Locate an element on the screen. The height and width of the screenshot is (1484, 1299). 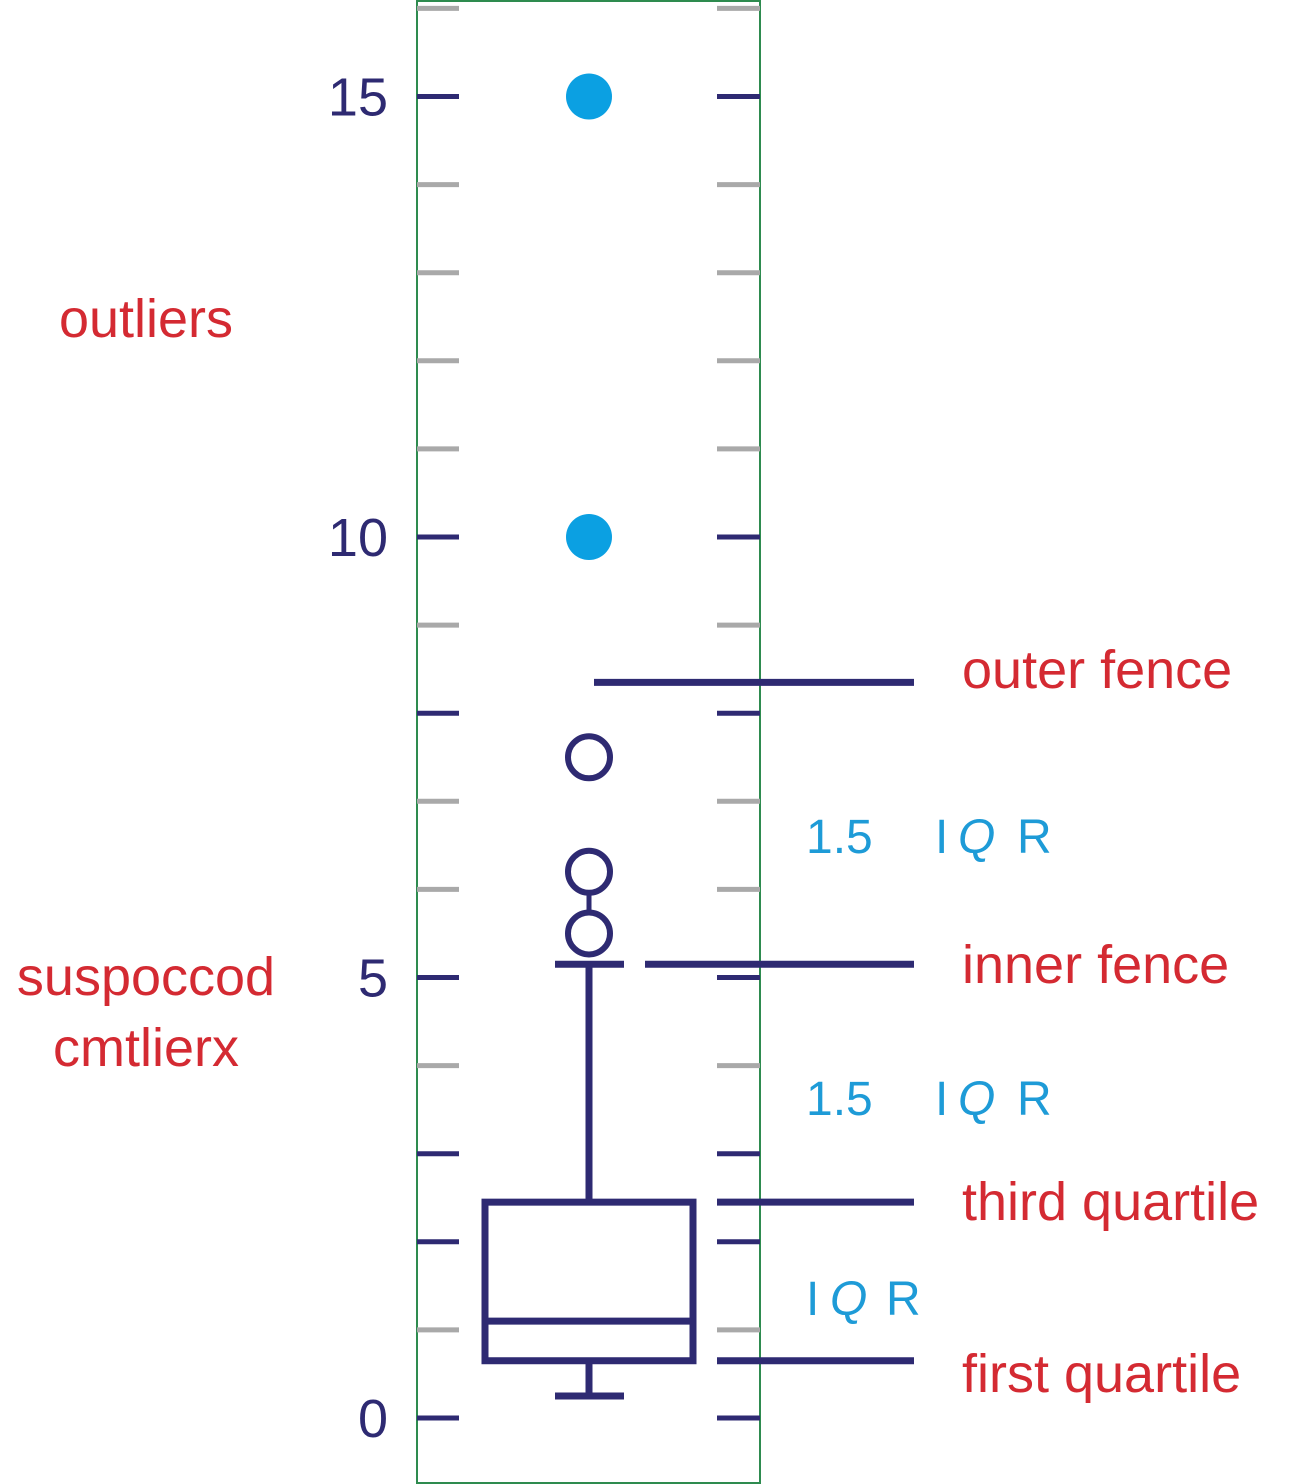
lower-iqr-i: I is located at coordinates (941, 1099).